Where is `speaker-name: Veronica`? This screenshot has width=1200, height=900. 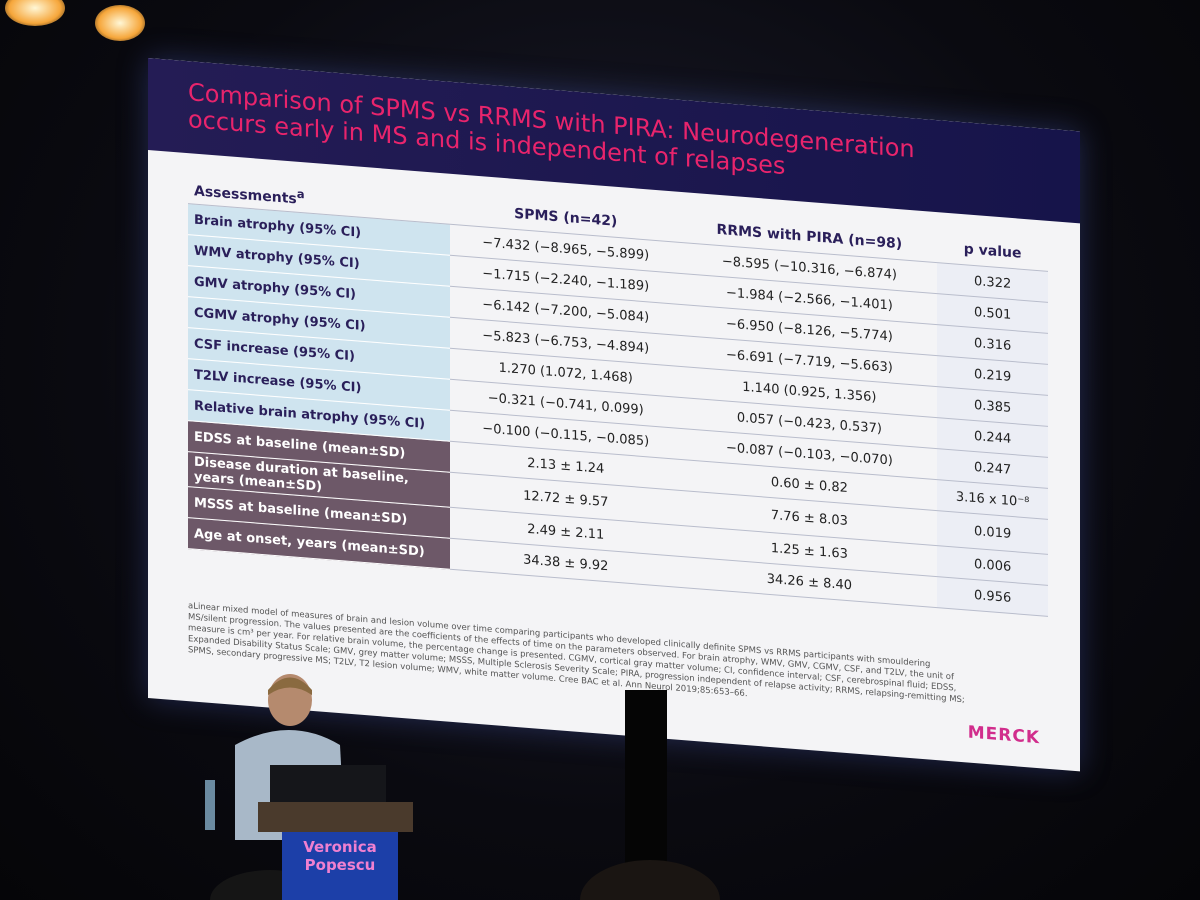
speaker-name: Veronica is located at coordinates (340, 847).